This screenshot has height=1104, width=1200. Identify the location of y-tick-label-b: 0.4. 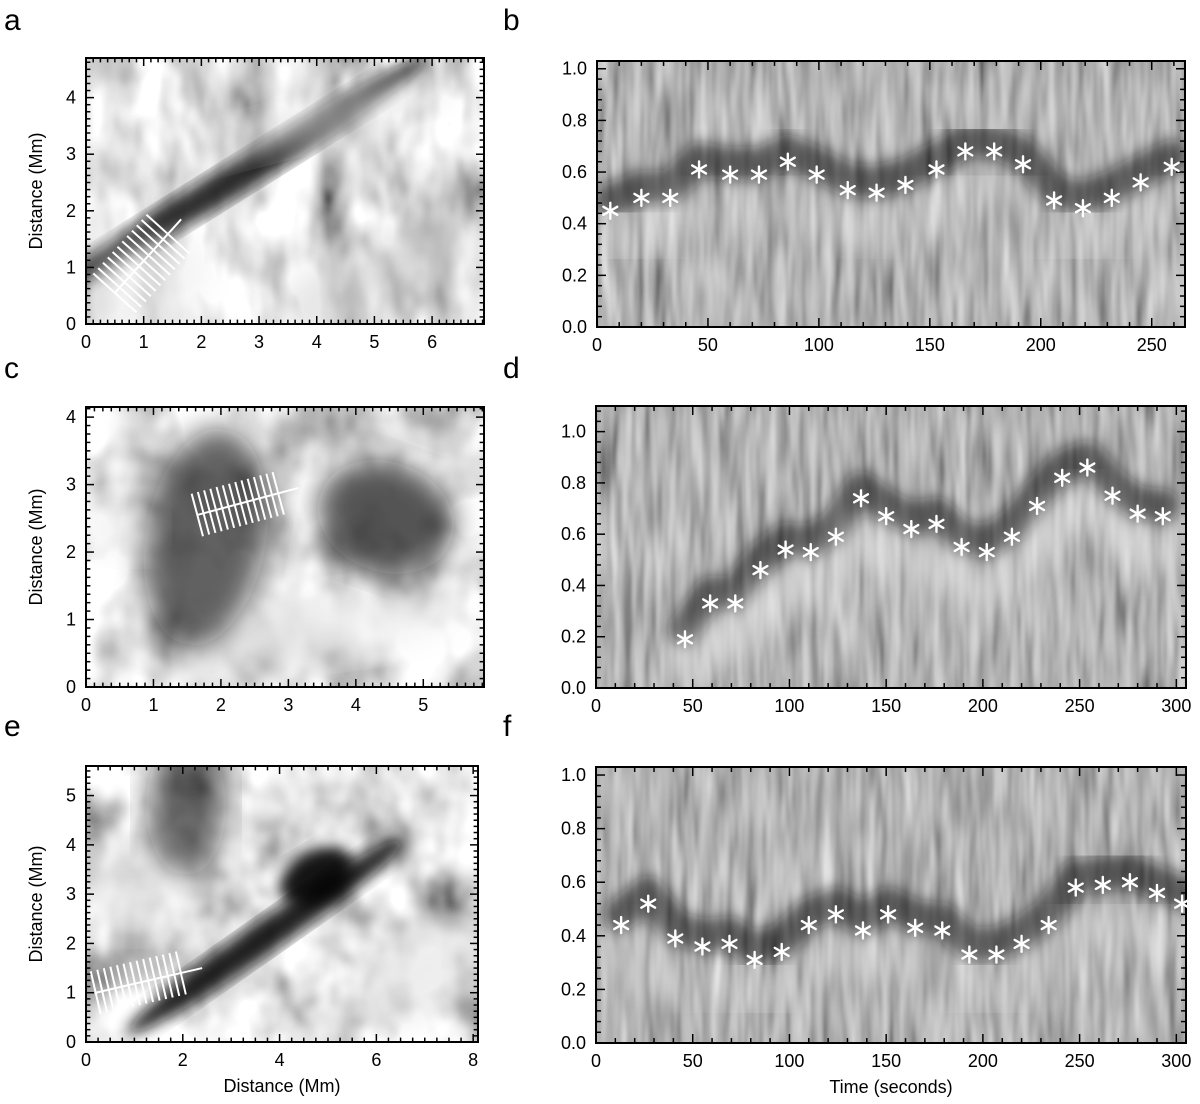
(574, 224).